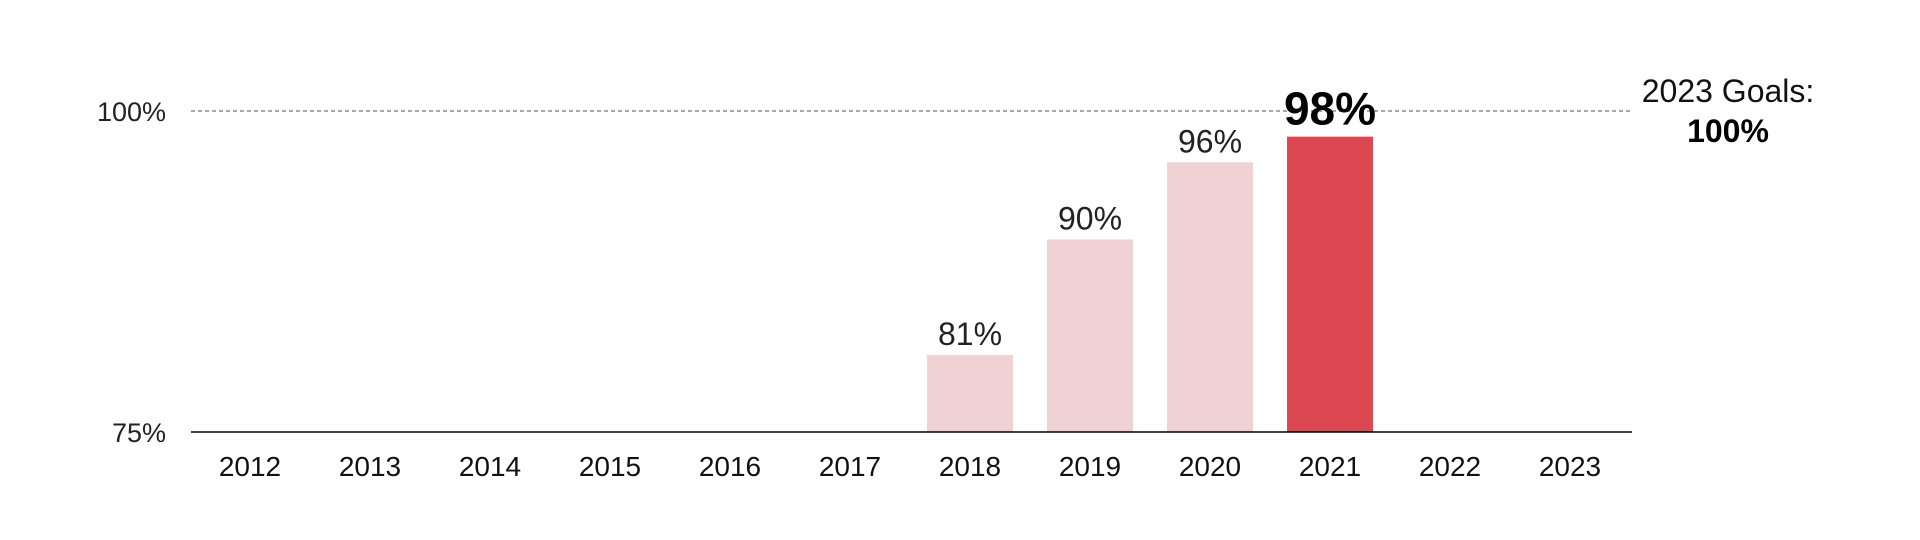 The height and width of the screenshot is (540, 1920). I want to click on x-tick-label-2015: 2015, so click(610, 466).